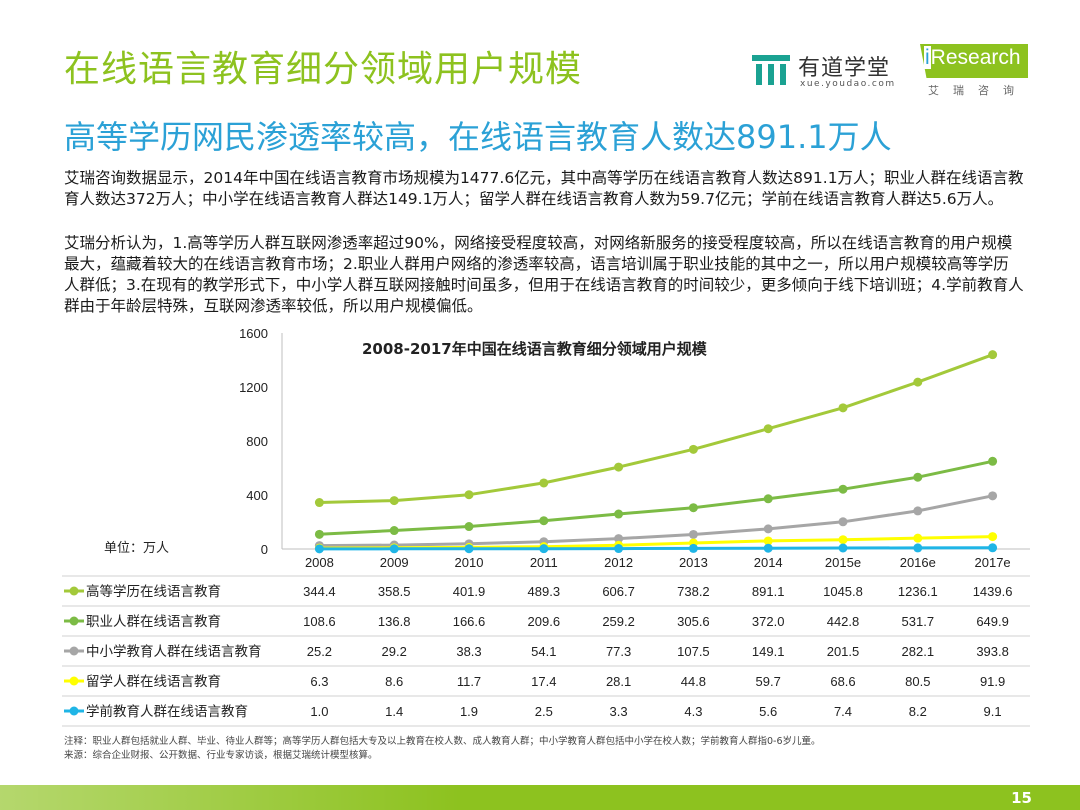 The image size is (1080, 810). Describe the element at coordinates (618, 651) in the screenshot. I see `table-value: 77.3` at that location.